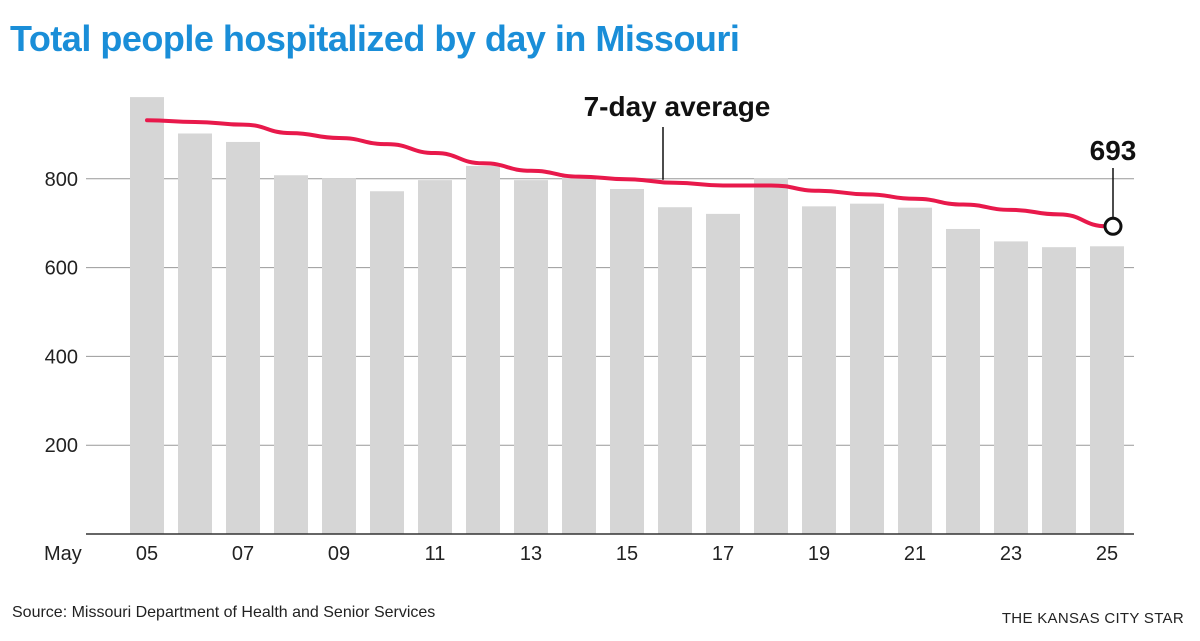  What do you see at coordinates (860, 163) in the screenshot?
I see `annotations: 7-day average 693` at bounding box center [860, 163].